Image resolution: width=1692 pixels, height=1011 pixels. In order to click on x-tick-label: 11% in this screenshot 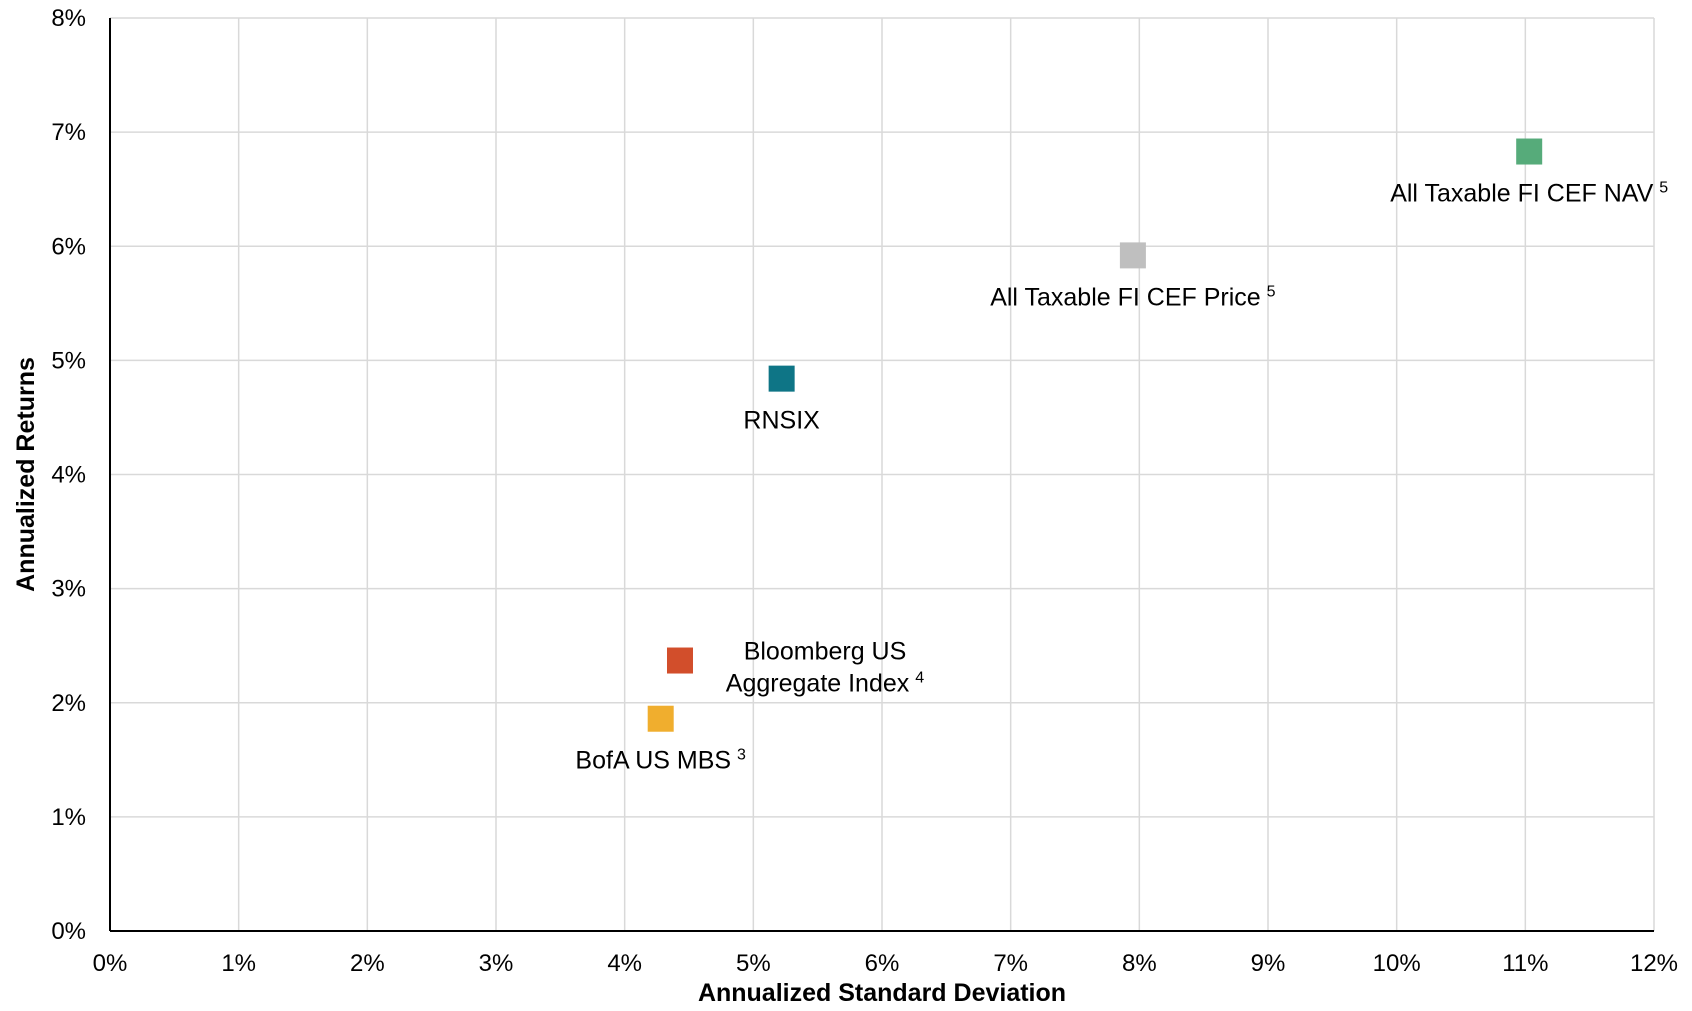, I will do `click(1525, 963)`.